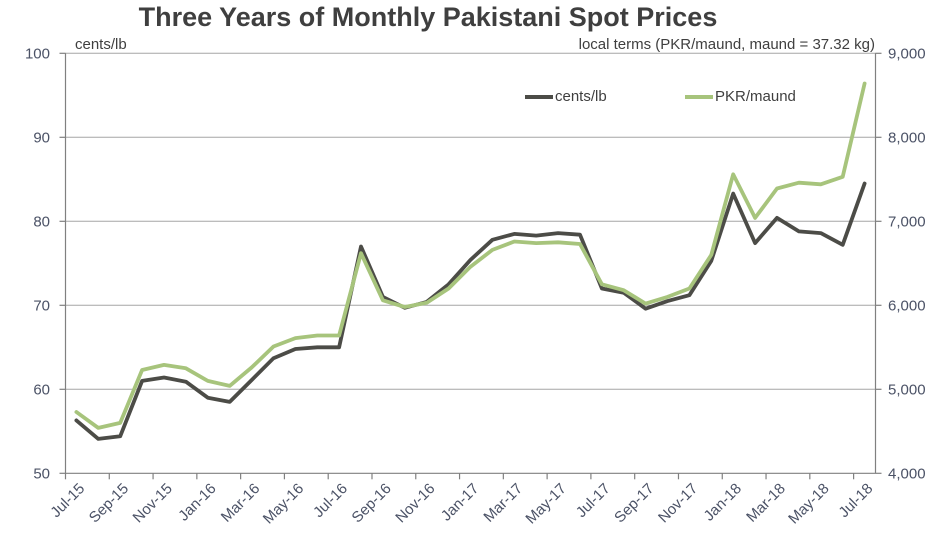 This screenshot has height=541, width=950. I want to click on x-axis-tick-label: May-16, so click(283, 503).